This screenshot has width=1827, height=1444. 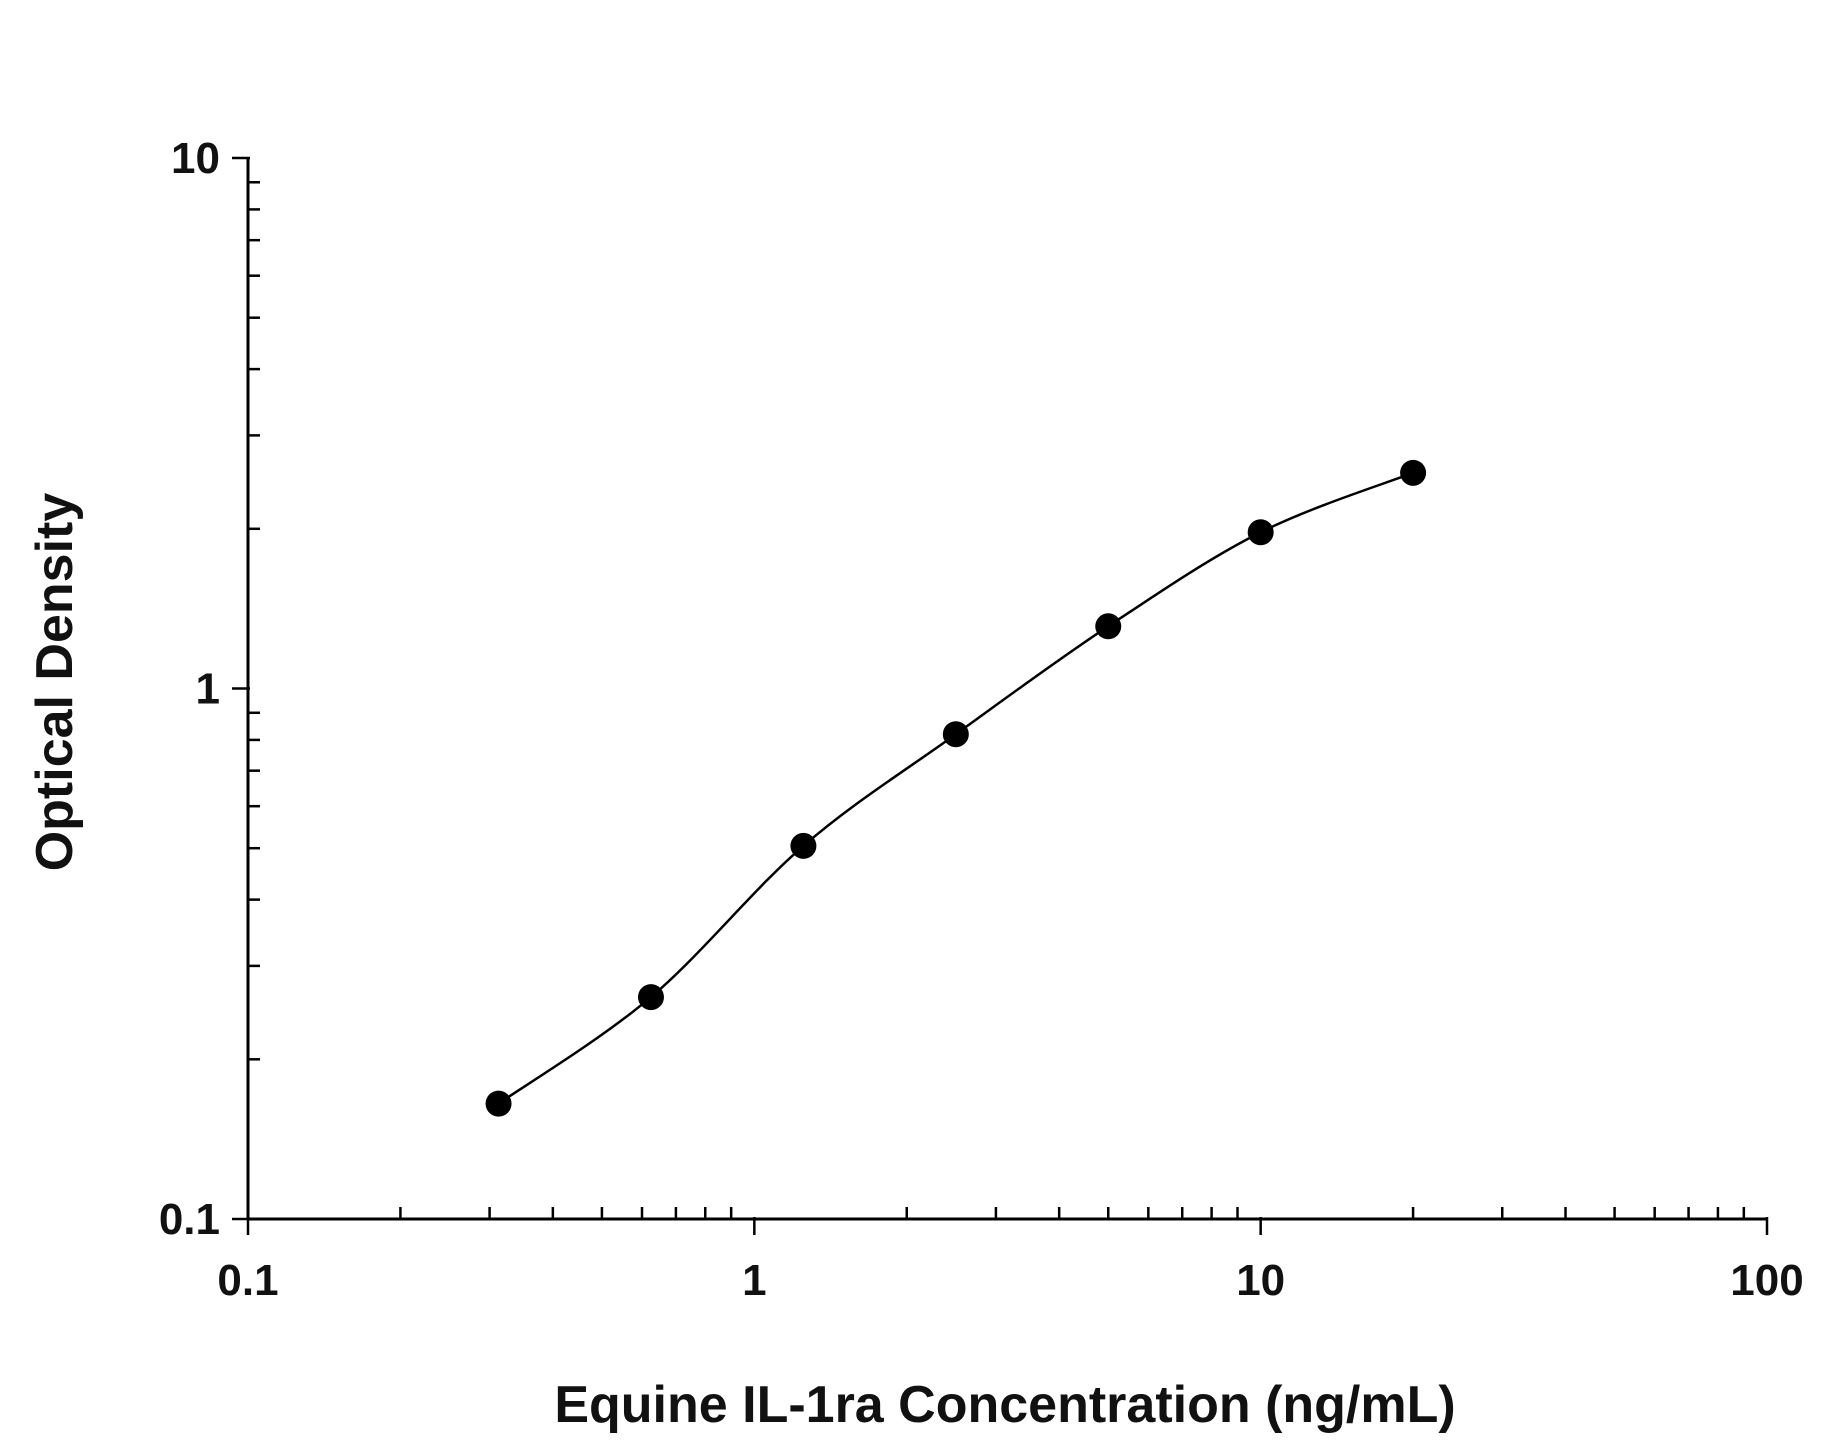 I want to click on y-minor-ticks, so click(x=254, y=621).